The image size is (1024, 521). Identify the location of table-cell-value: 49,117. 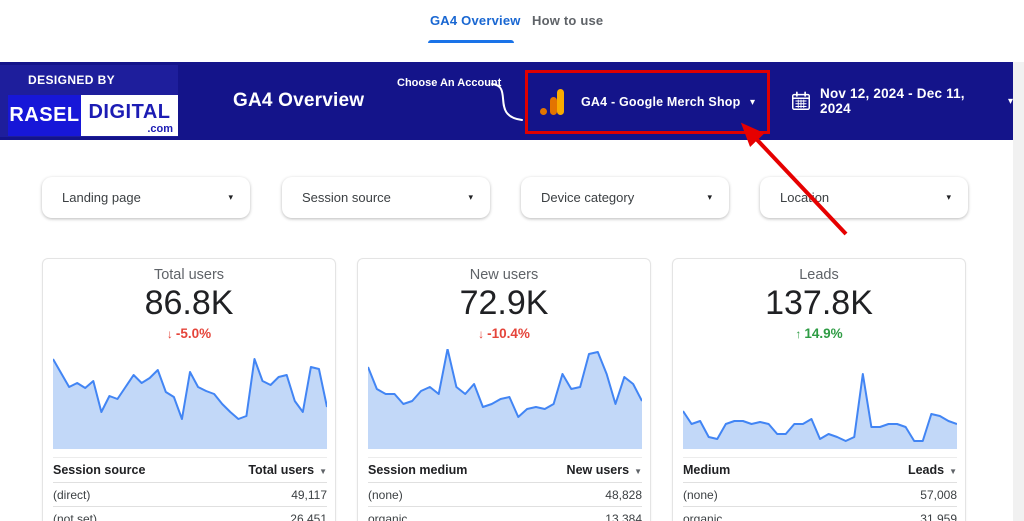
(309, 494).